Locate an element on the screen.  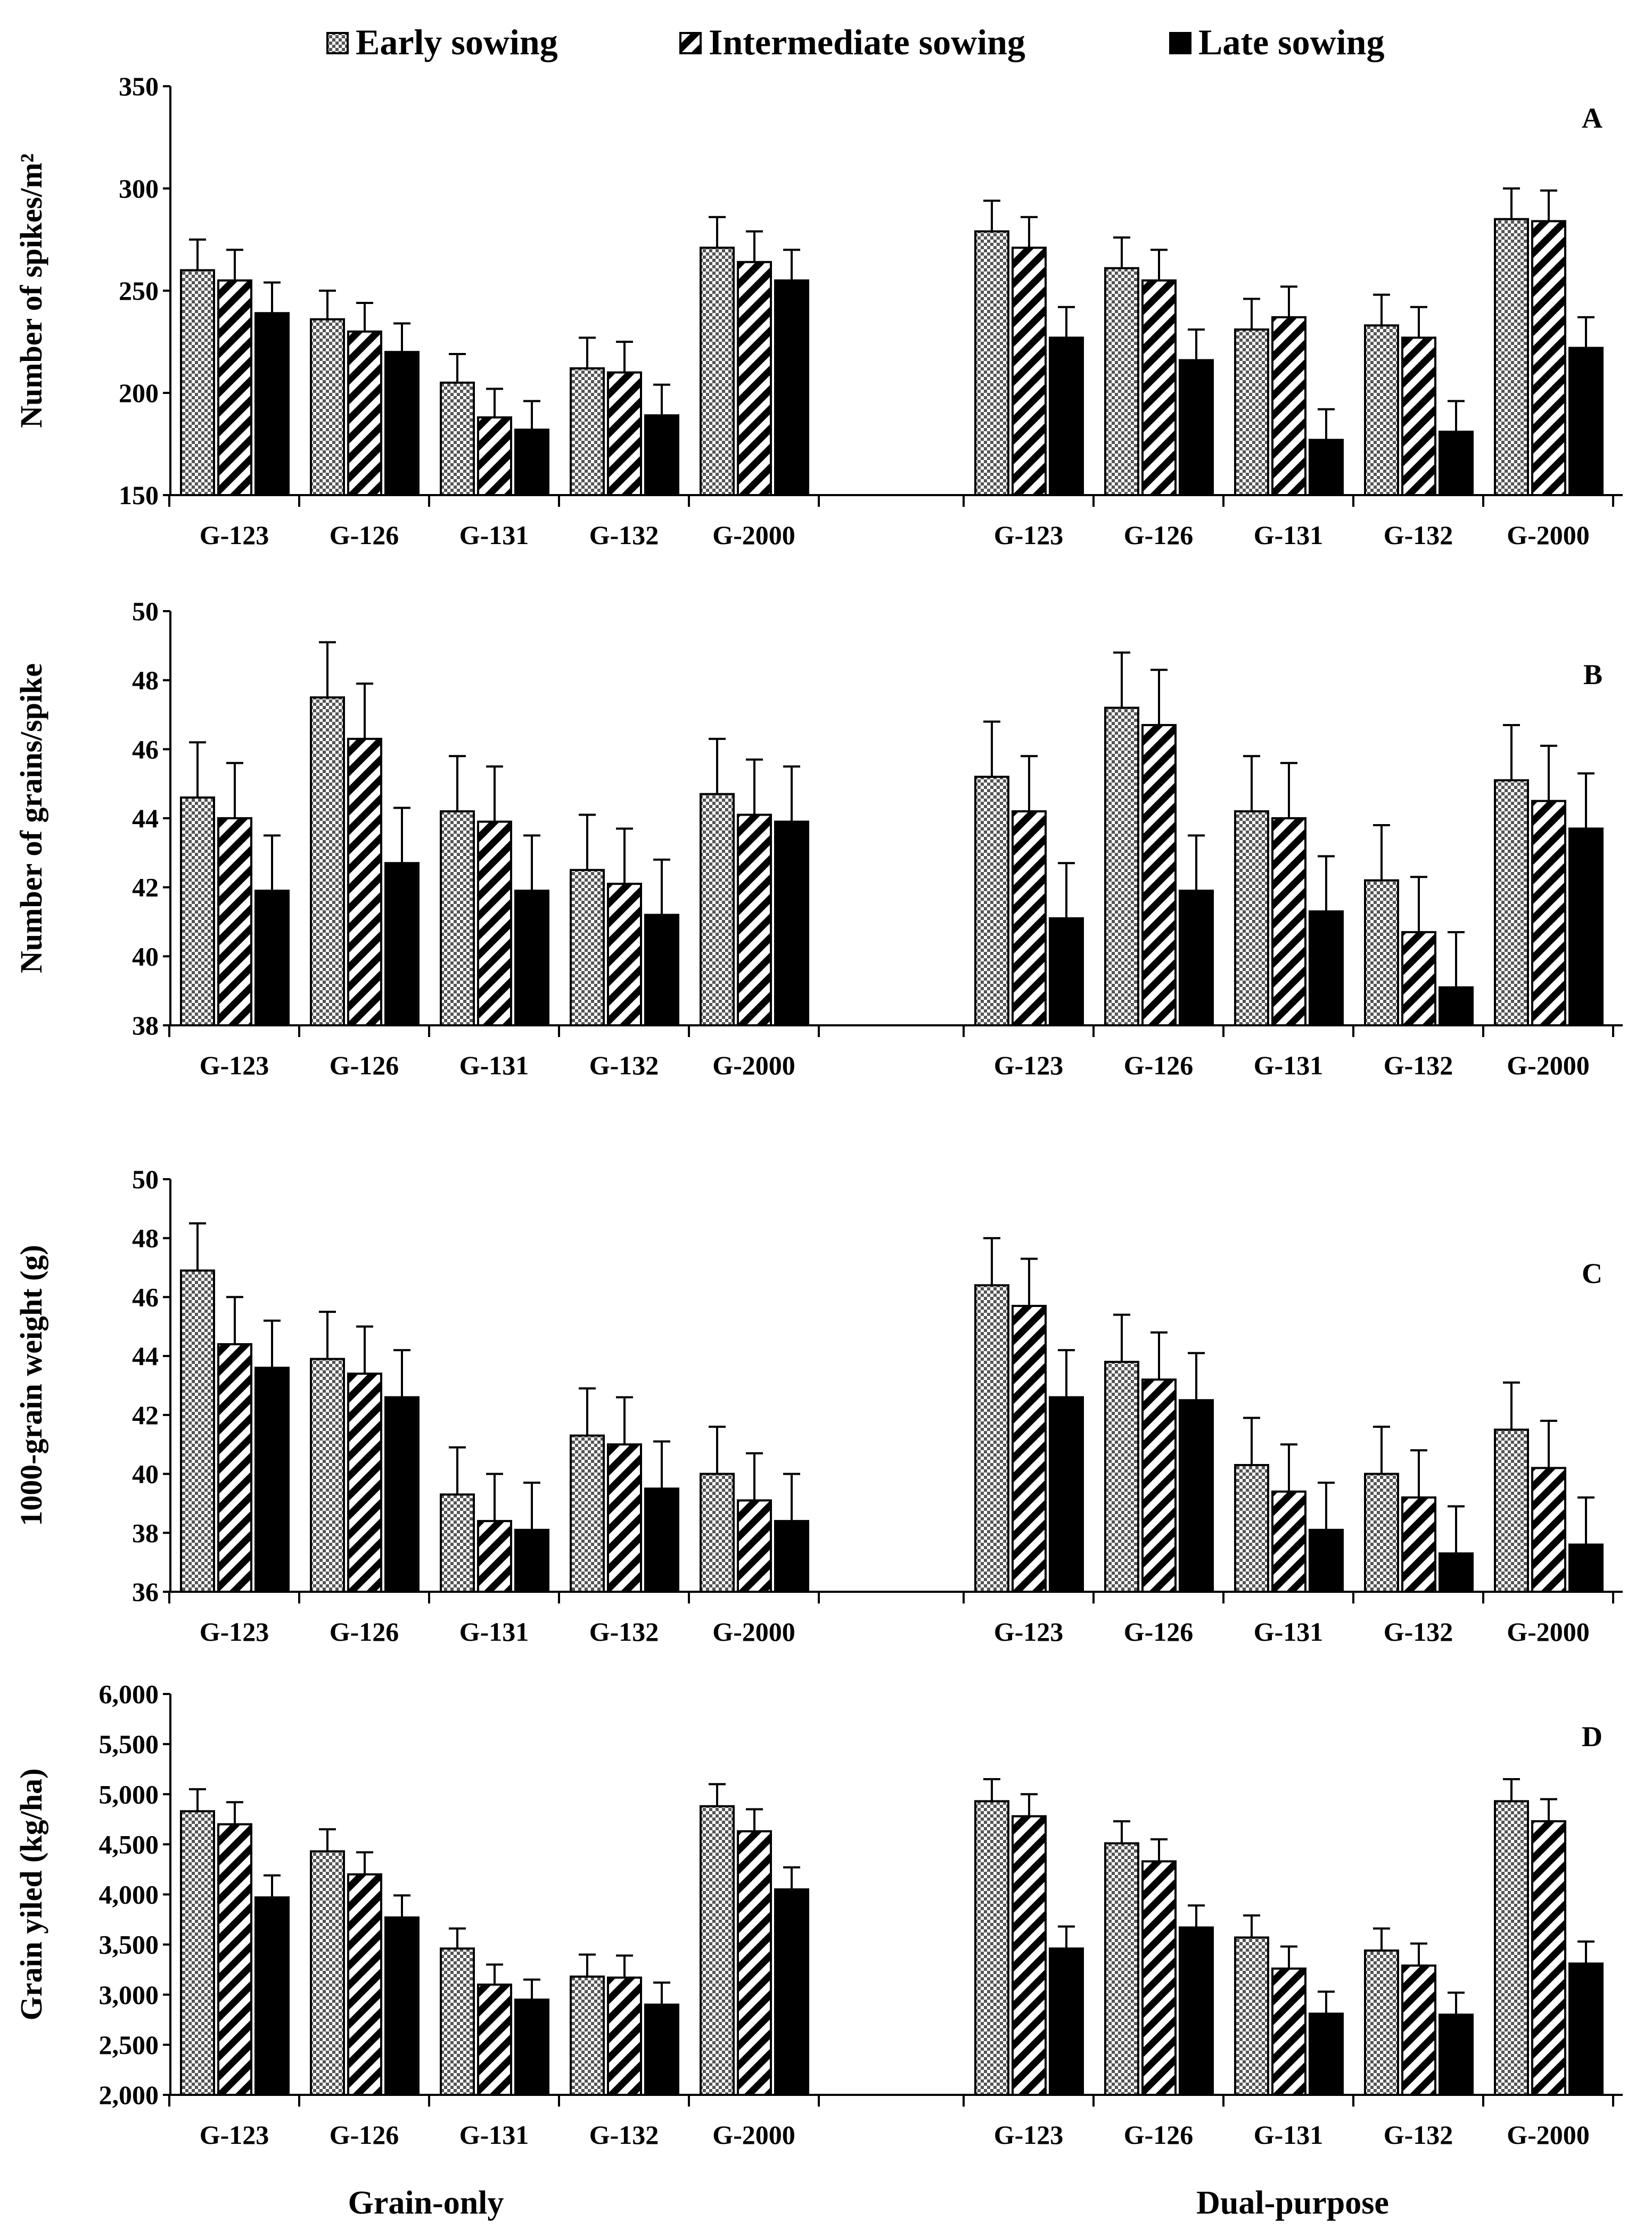
panel-c-category-label: G-132 is located at coordinates (1419, 1632).